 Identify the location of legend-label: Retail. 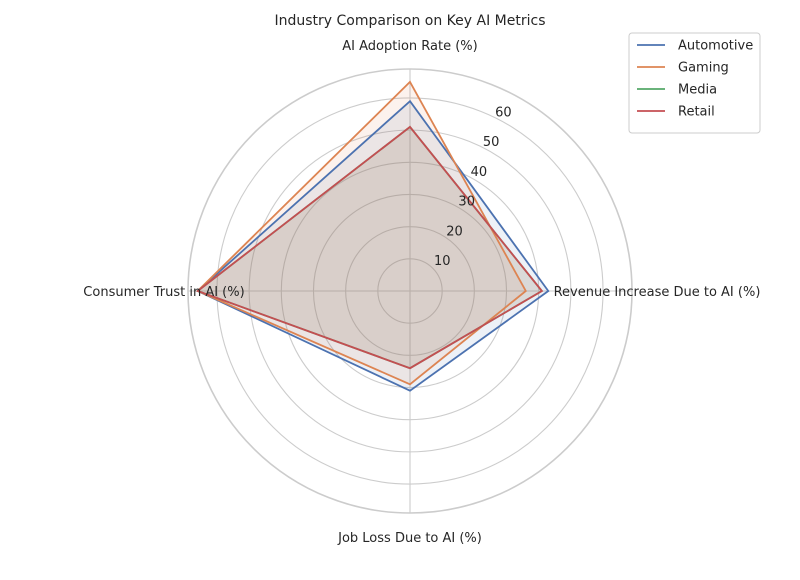
(696, 112).